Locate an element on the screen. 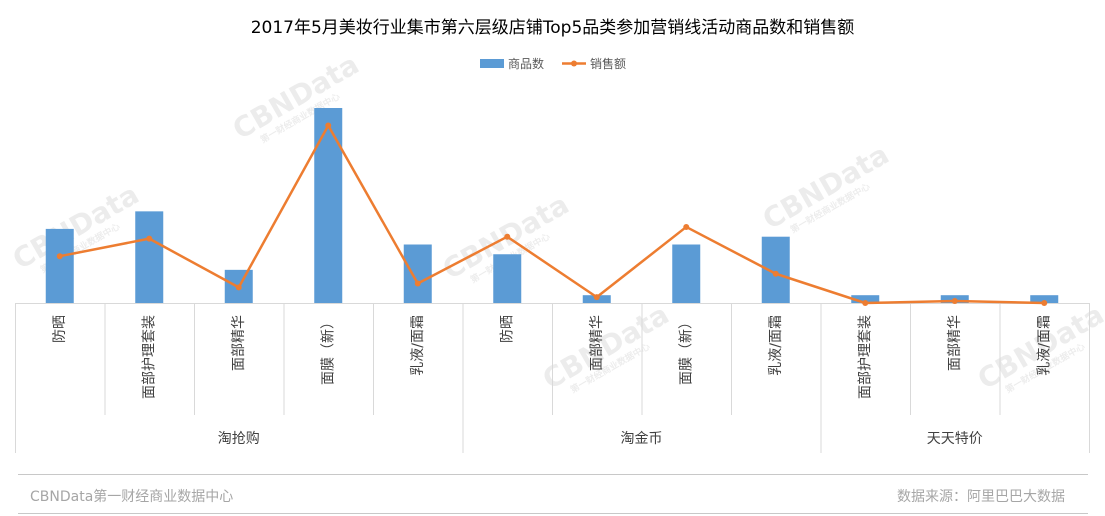 This screenshot has width=1105, height=516. footer-top-rule is located at coordinates (553, 474).